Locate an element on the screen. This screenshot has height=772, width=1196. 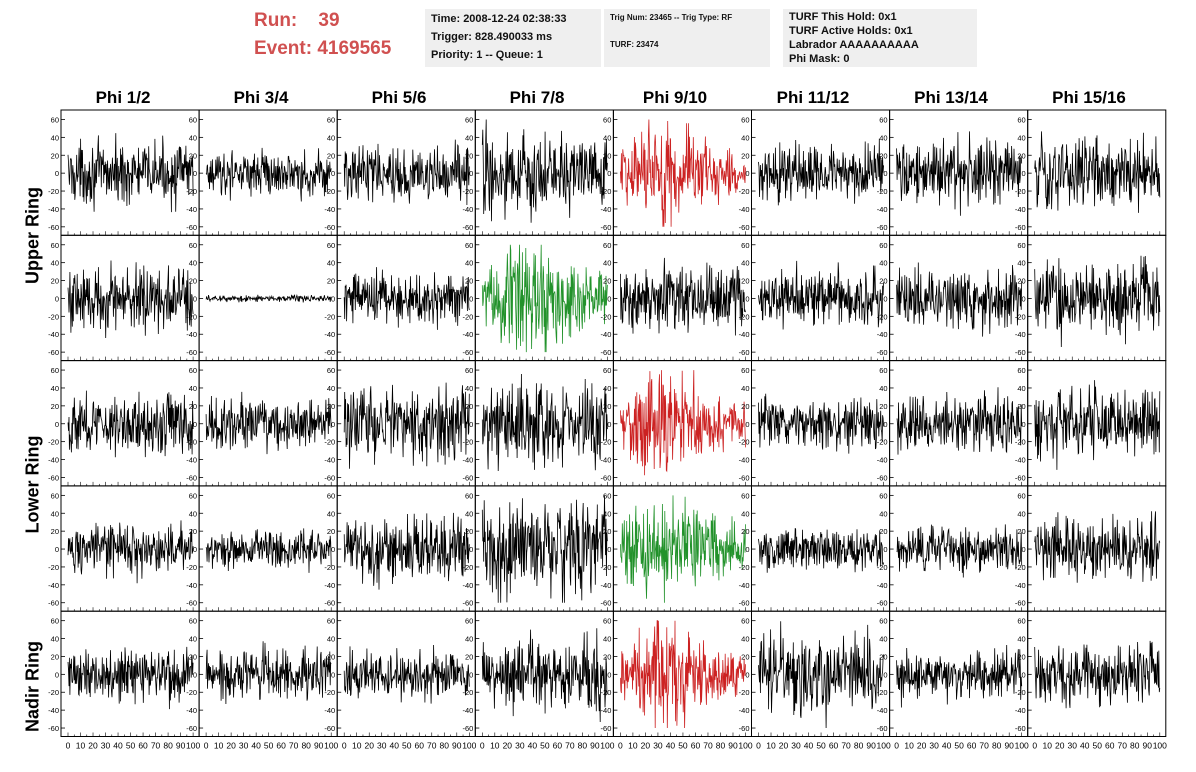
y-tick-label-r1c1: 40 is located at coordinates (193, 263).